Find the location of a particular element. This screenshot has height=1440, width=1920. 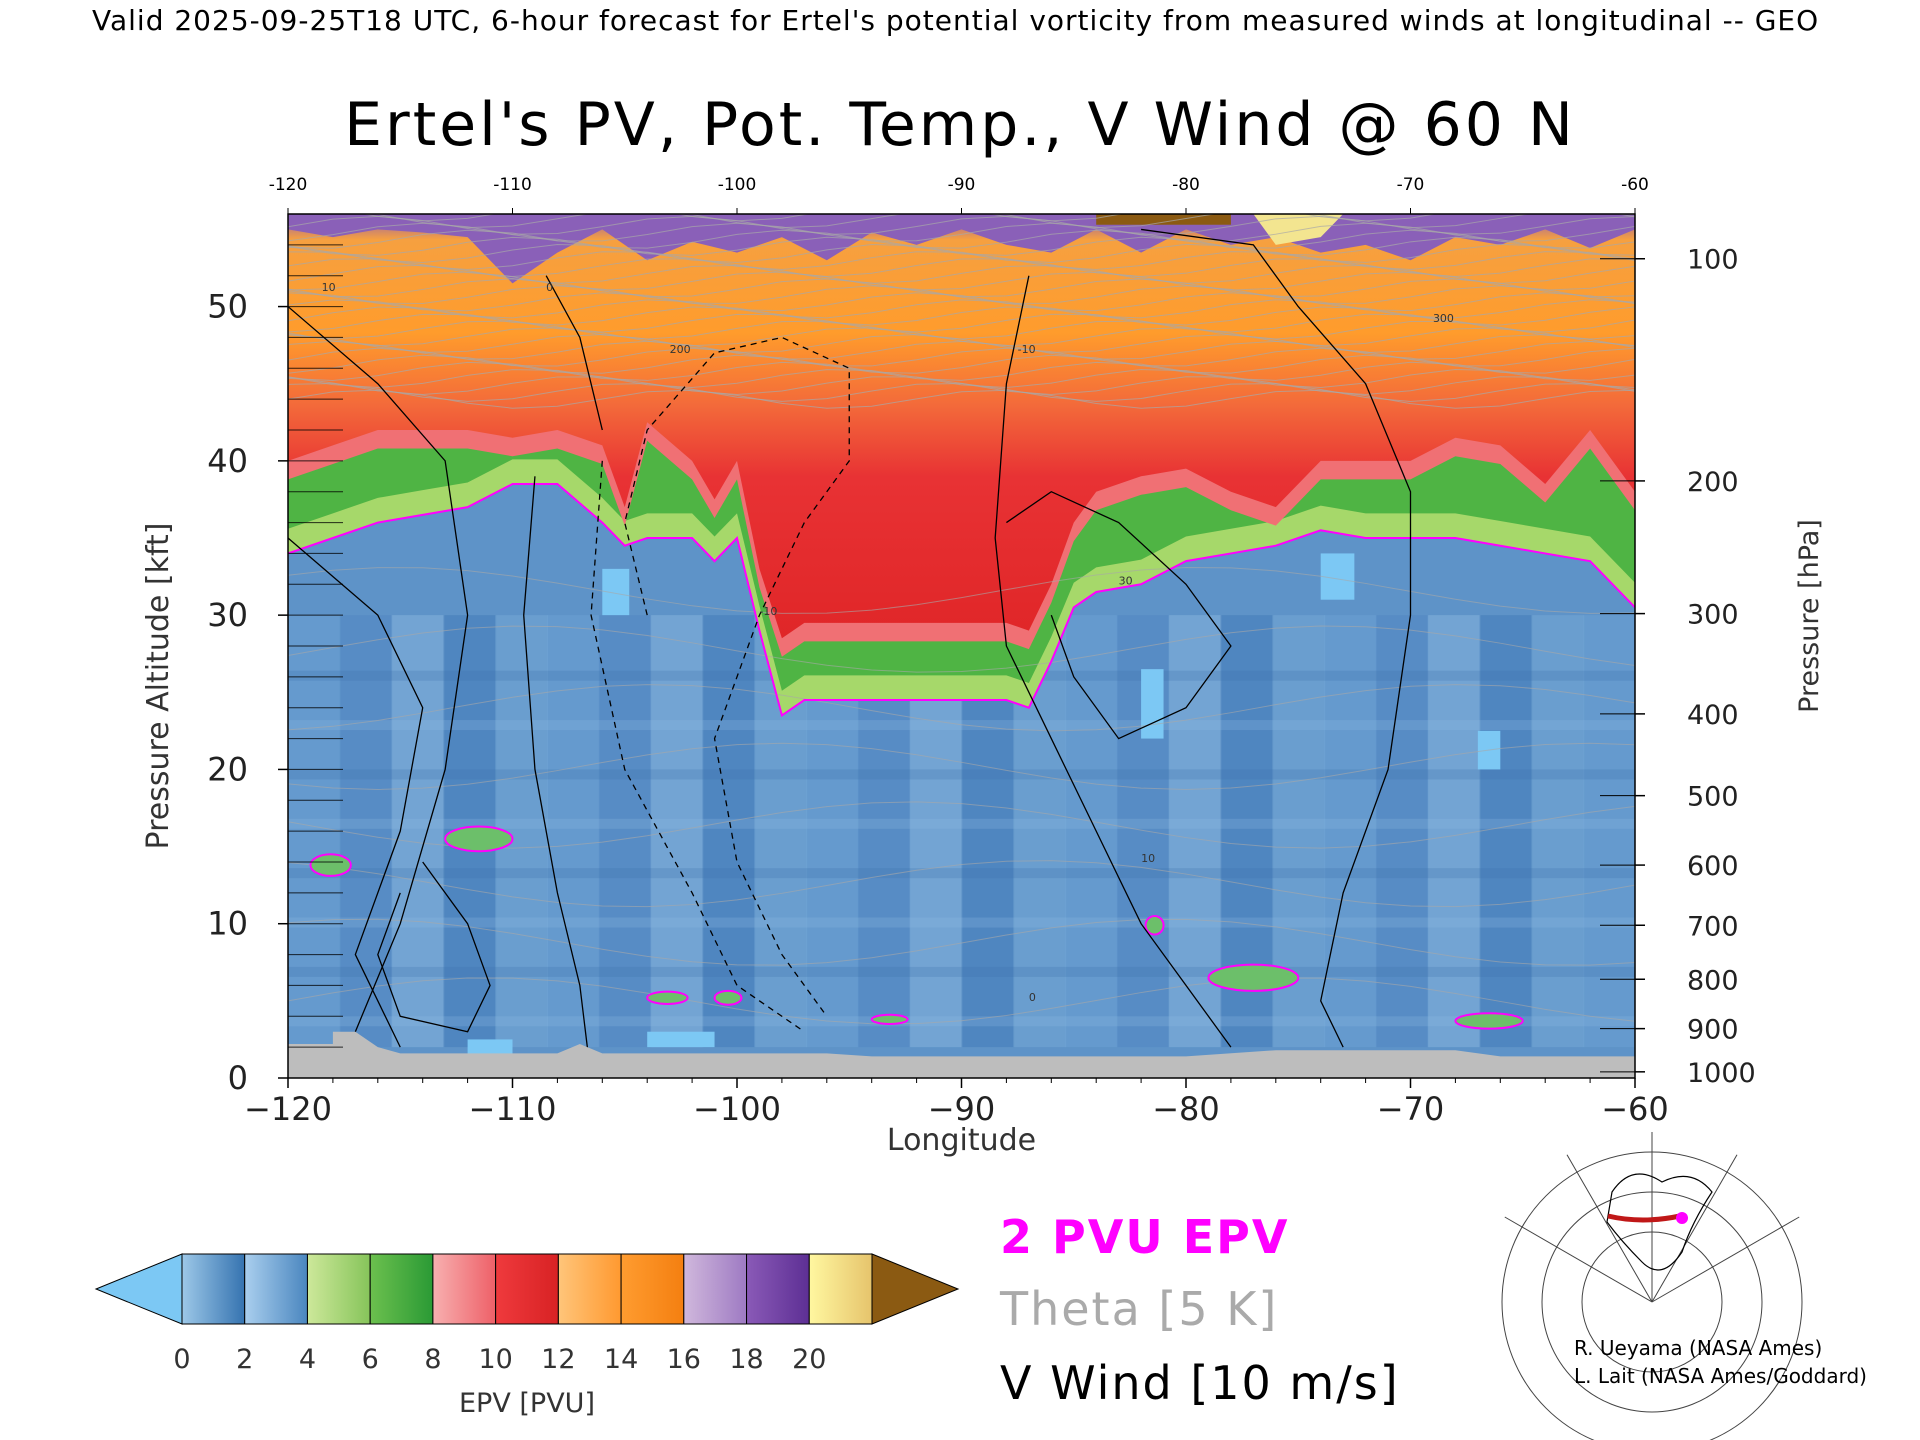

y-tick-label: 0 is located at coordinates (238, 1078).